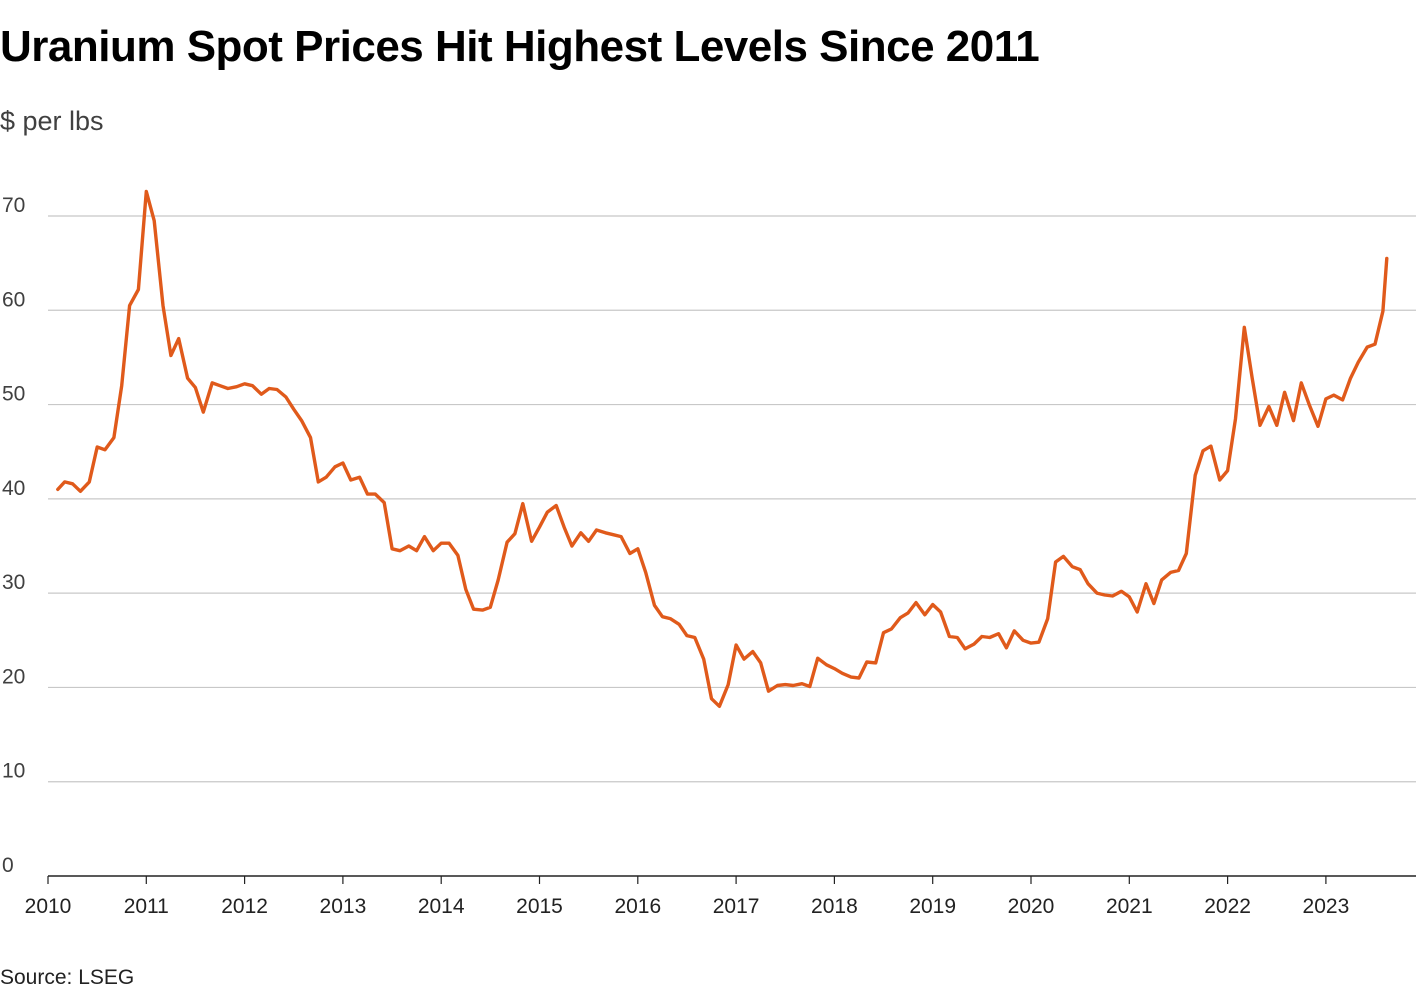 Image resolution: width=1420 pixels, height=1000 pixels. What do you see at coordinates (441, 906) in the screenshot?
I see `x-tick-label-2014: 2014` at bounding box center [441, 906].